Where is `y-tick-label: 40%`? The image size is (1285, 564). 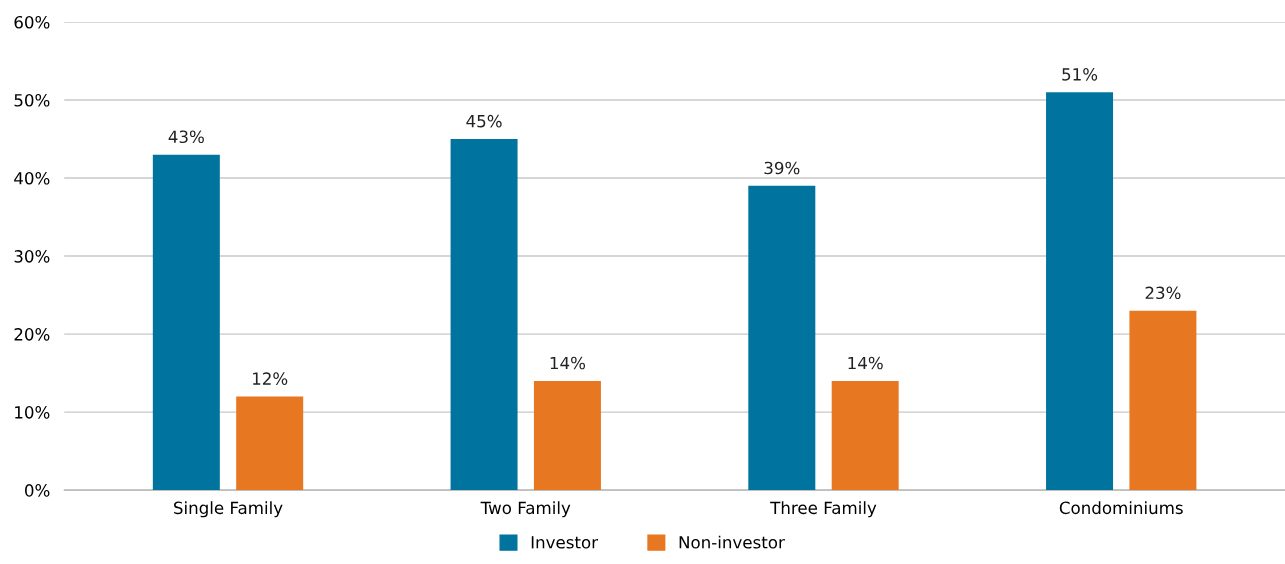 y-tick-label: 40% is located at coordinates (32, 178).